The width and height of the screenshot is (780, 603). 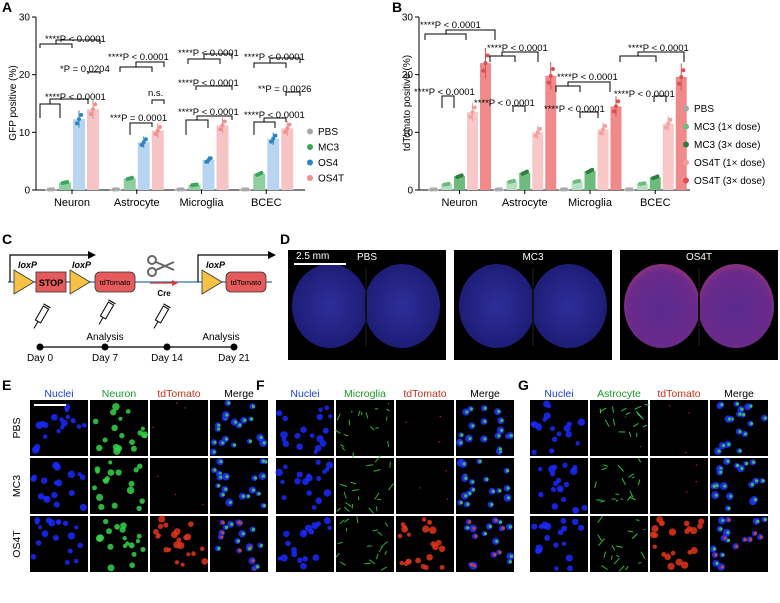 I want to click on y-tick-label: 30, so click(x=25, y=18).